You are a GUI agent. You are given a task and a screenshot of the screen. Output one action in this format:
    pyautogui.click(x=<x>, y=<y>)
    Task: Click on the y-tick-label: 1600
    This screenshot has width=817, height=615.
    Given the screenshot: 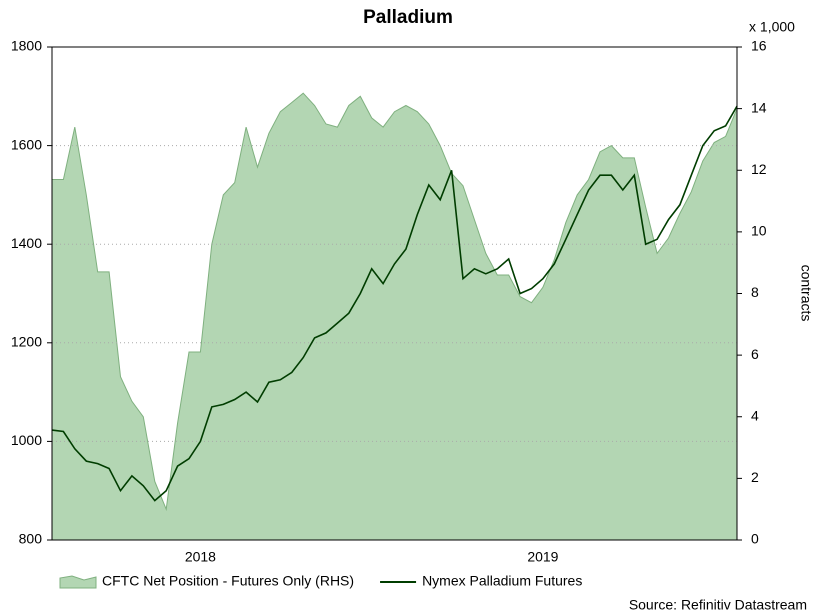 What is the action you would take?
    pyautogui.click(x=26, y=144)
    